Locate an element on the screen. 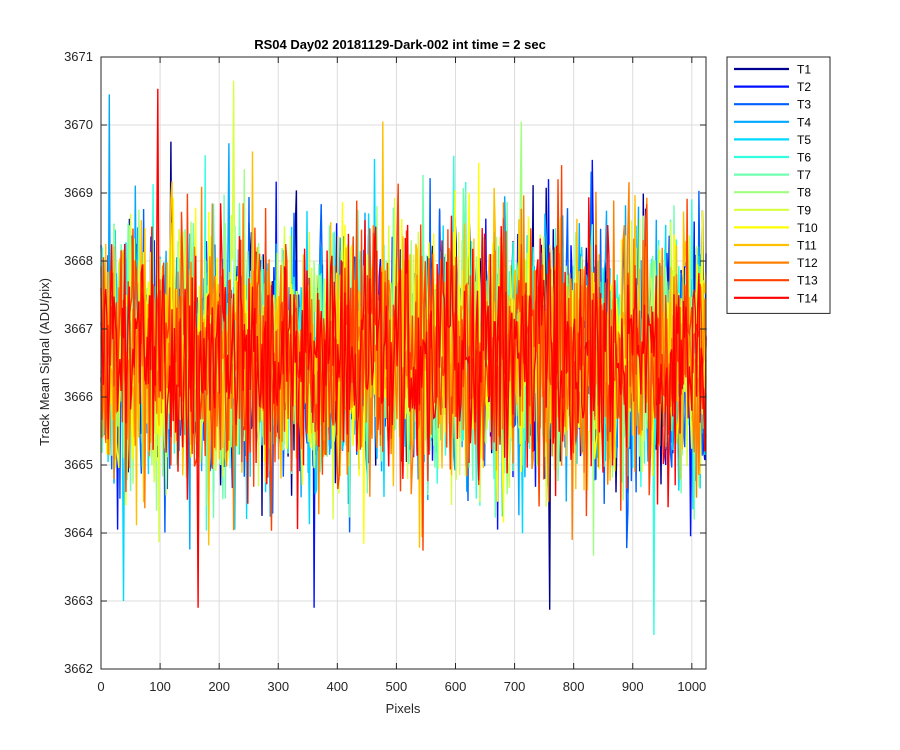  legend-label-t12: T12 is located at coordinates (807, 263).